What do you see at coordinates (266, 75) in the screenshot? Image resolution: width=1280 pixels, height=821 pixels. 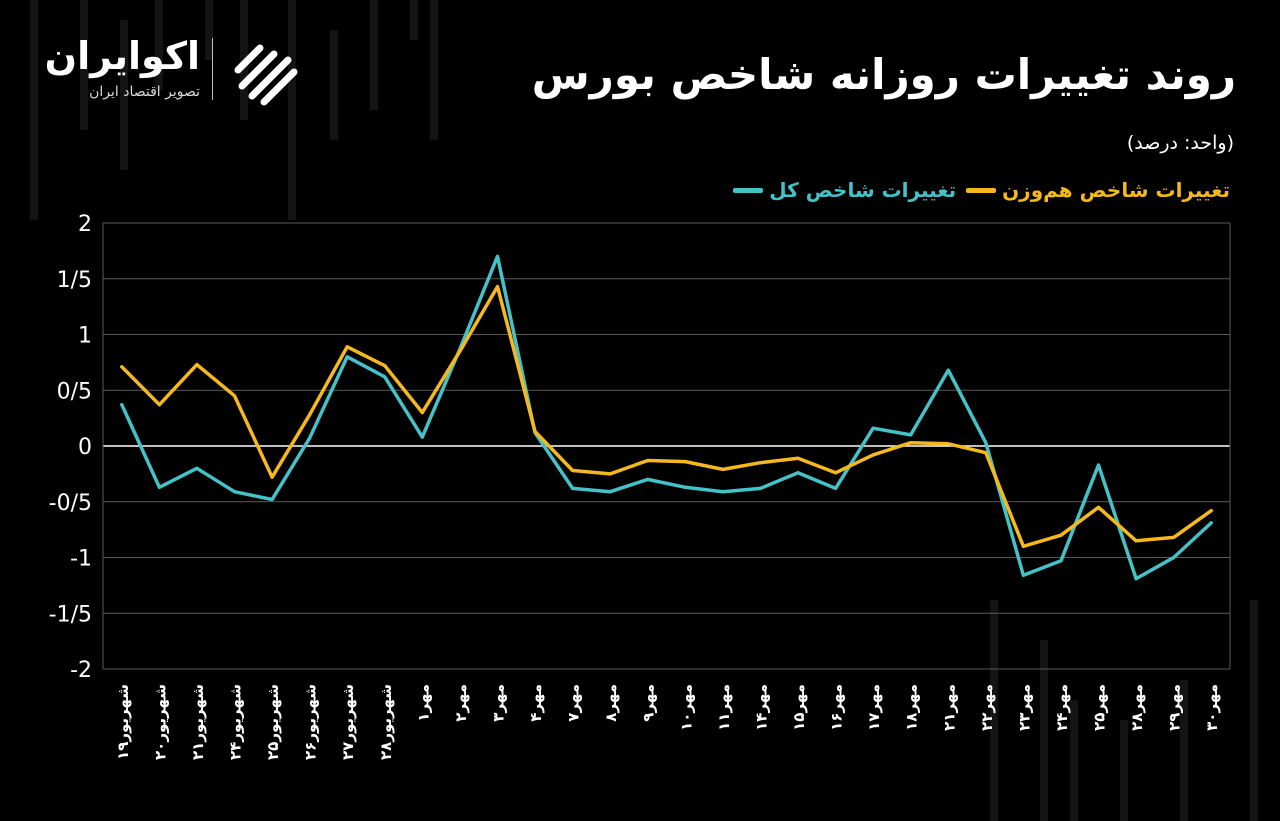 I see `ecoiran-logo-icon` at bounding box center [266, 75].